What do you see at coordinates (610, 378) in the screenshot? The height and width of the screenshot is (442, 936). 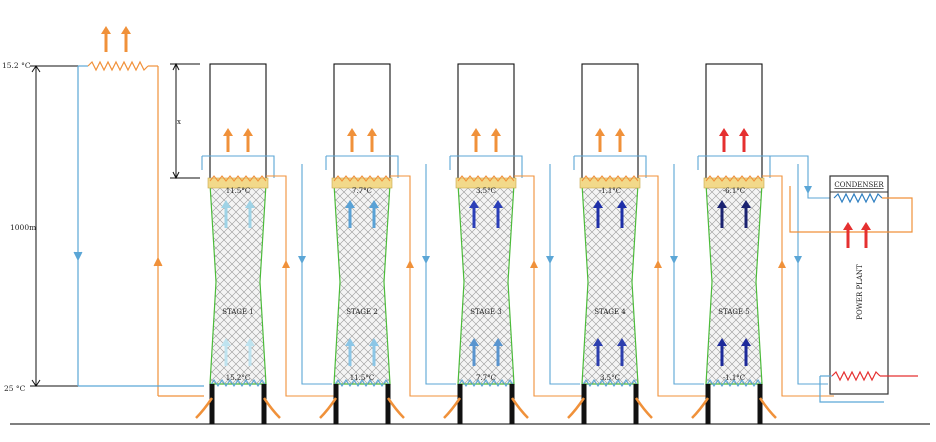 I see `stage-bottom-temperature: 3.5°C` at bounding box center [610, 378].